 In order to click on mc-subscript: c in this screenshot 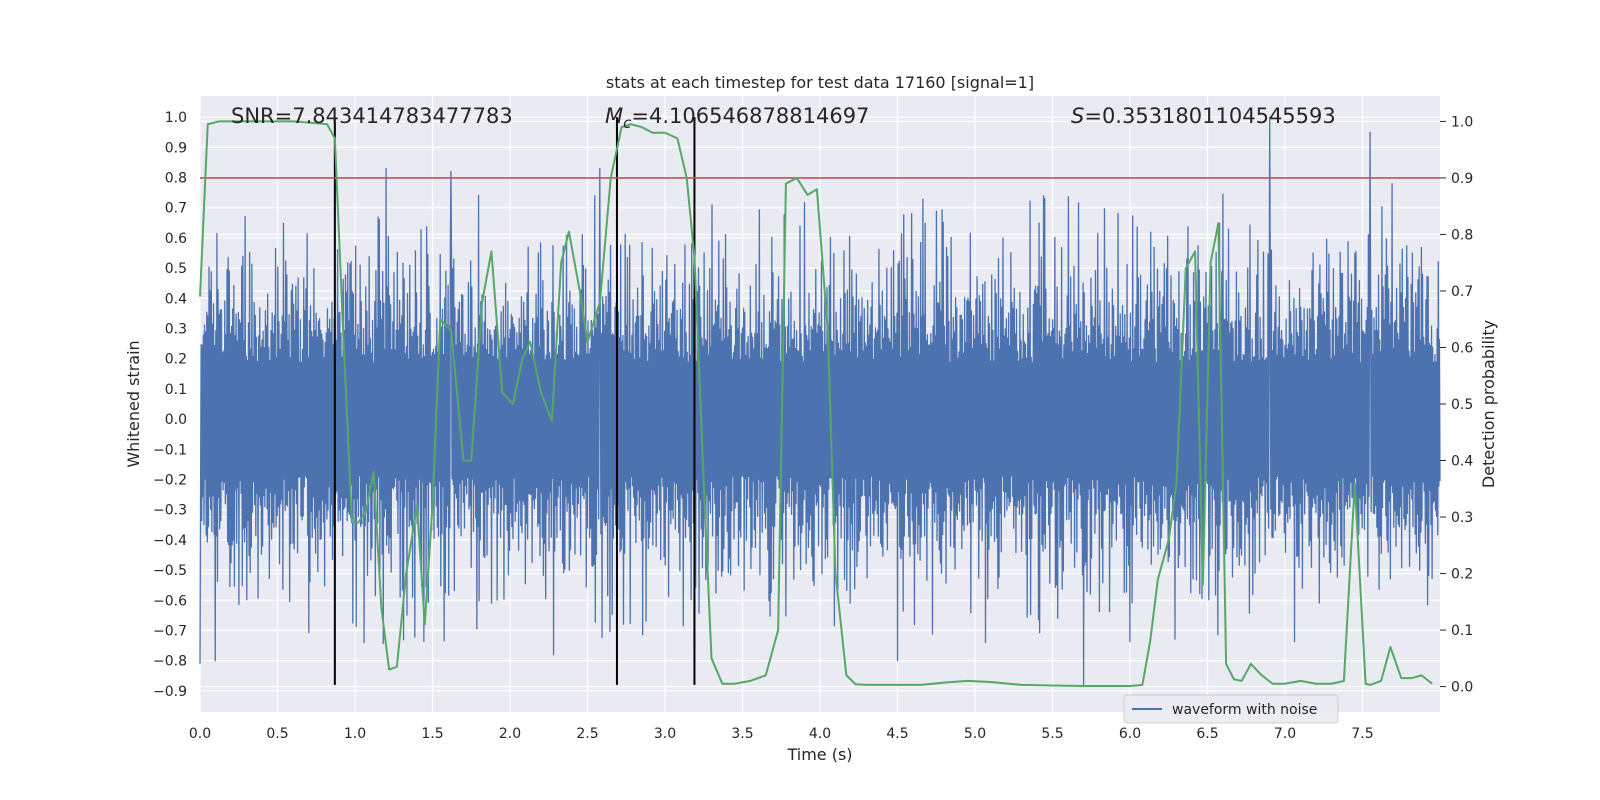, I will do `click(627, 123)`.